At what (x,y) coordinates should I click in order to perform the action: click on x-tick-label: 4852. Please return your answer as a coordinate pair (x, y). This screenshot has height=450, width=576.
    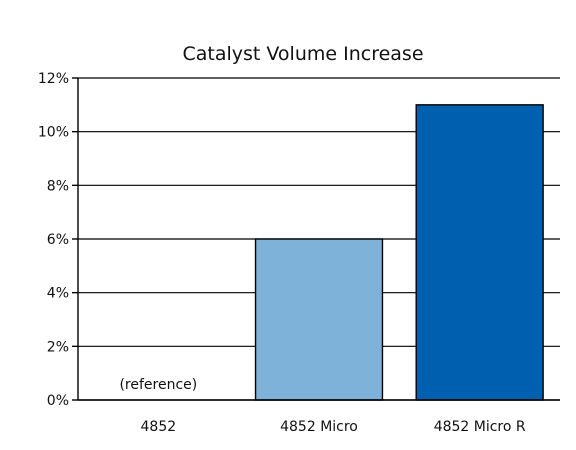
    Looking at the image, I should click on (159, 427).